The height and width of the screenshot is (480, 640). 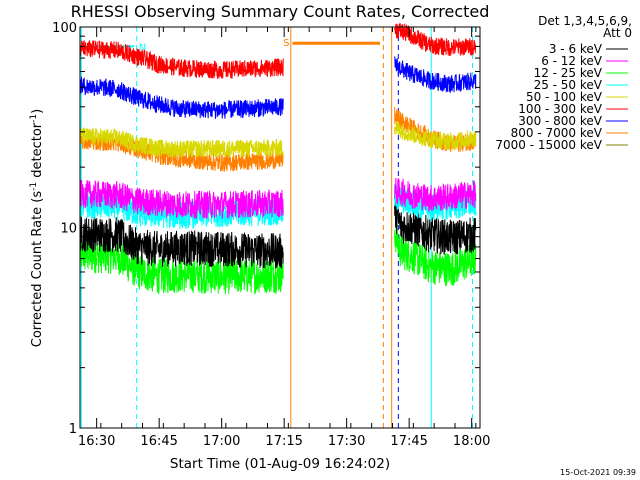 I want to click on y-axis-label: Corrected Count Rate (s-1 detector-1), so click(x=37, y=228).